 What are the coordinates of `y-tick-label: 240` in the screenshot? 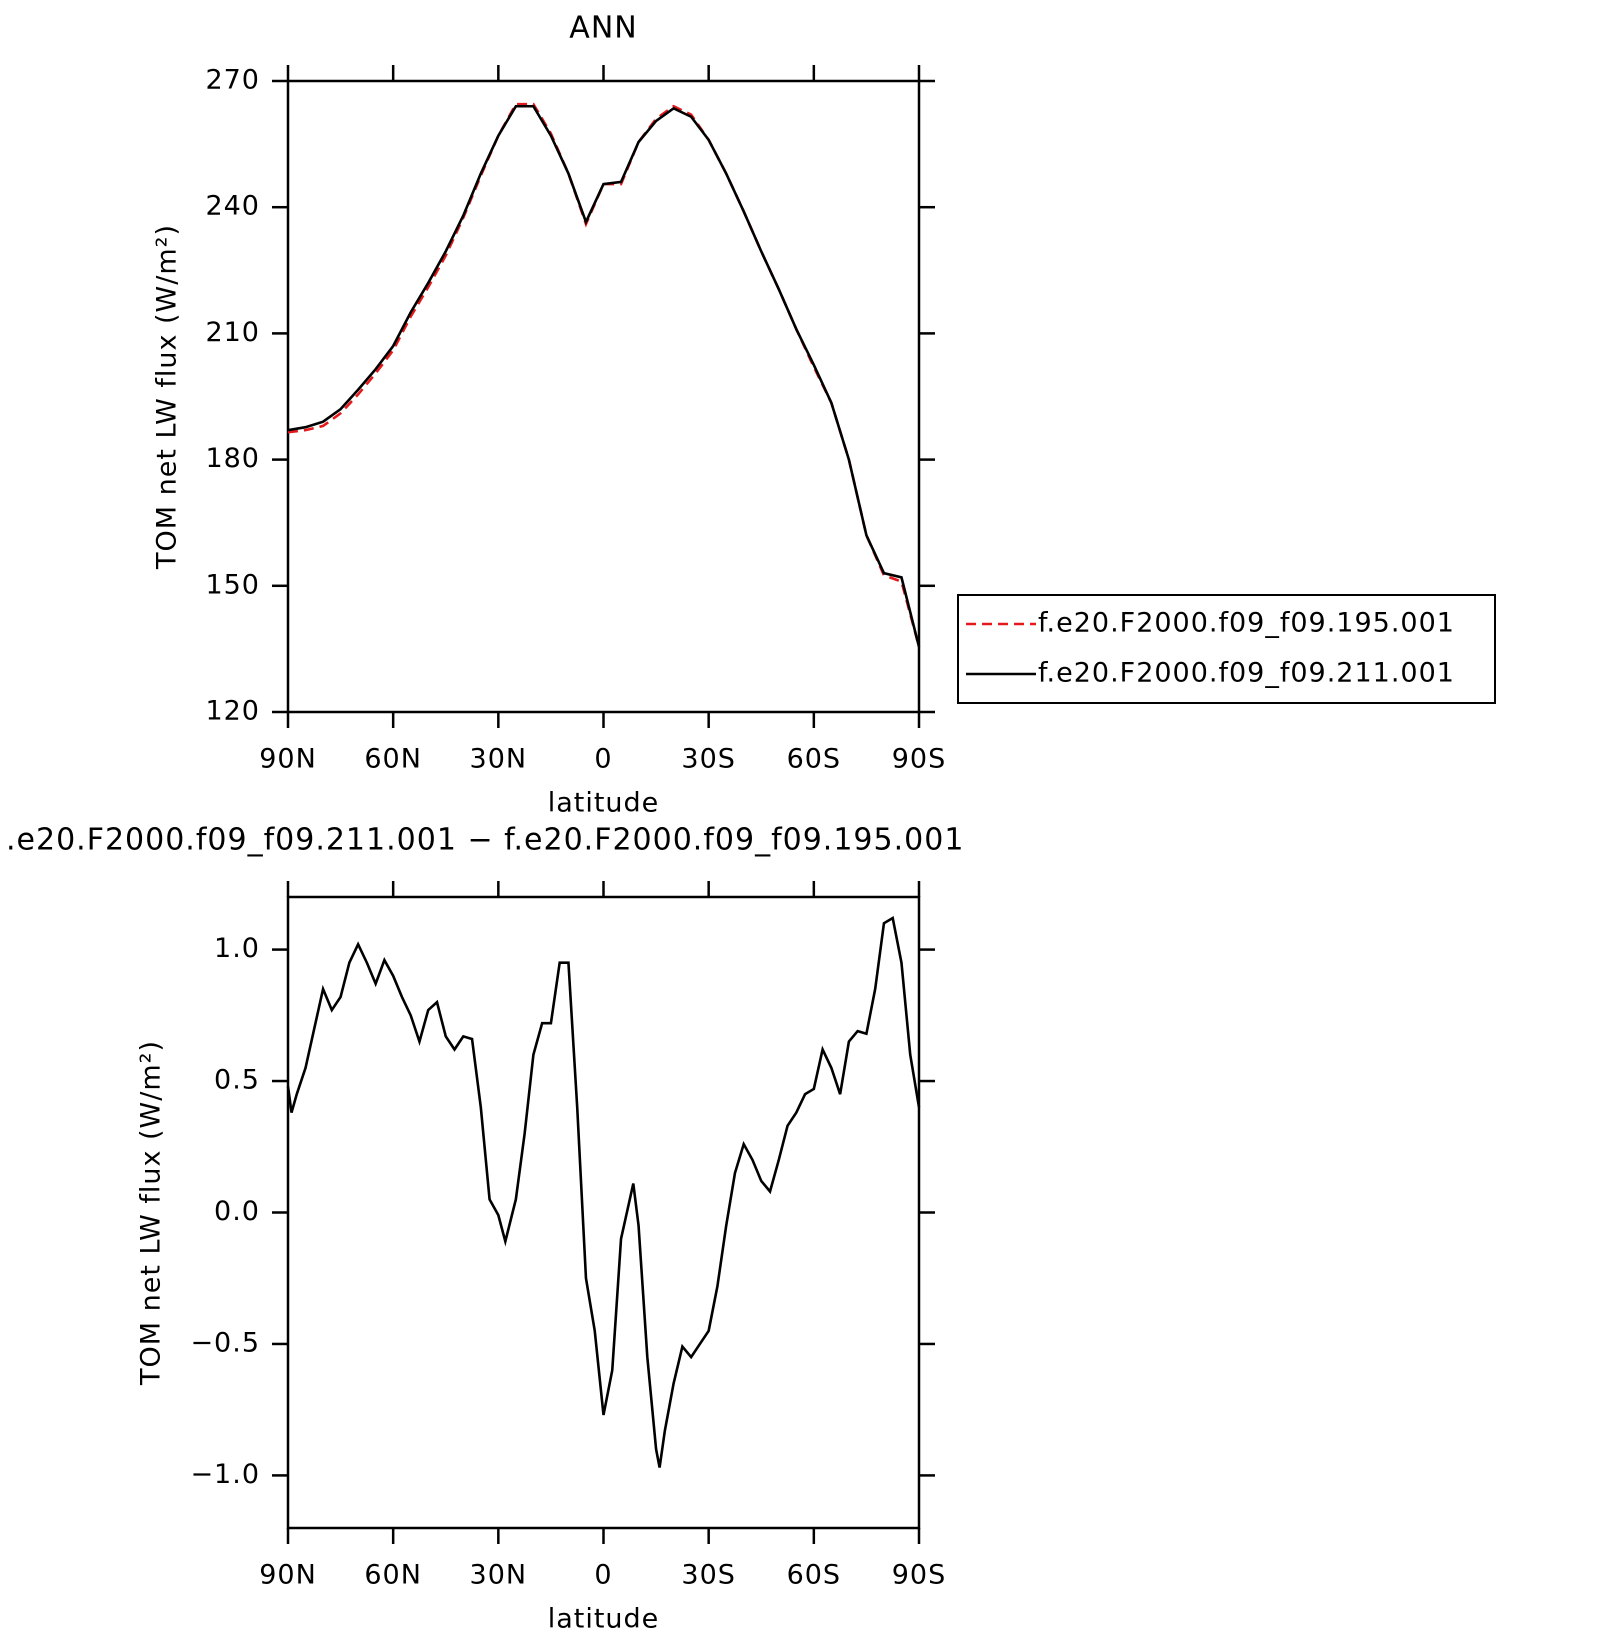 It's located at (232, 206).